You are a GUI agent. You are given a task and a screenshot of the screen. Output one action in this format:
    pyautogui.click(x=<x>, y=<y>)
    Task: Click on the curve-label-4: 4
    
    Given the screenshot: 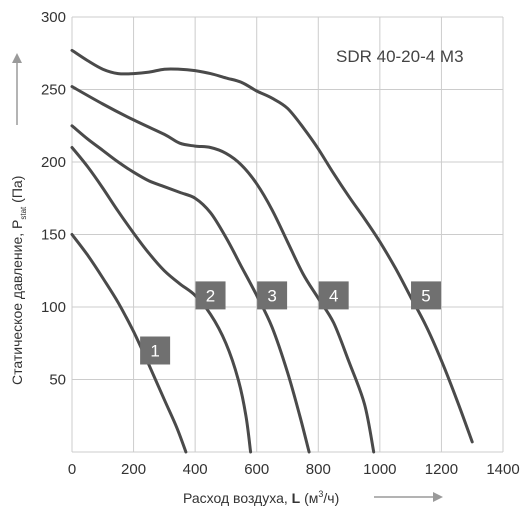 What is the action you would take?
    pyautogui.click(x=333, y=295)
    